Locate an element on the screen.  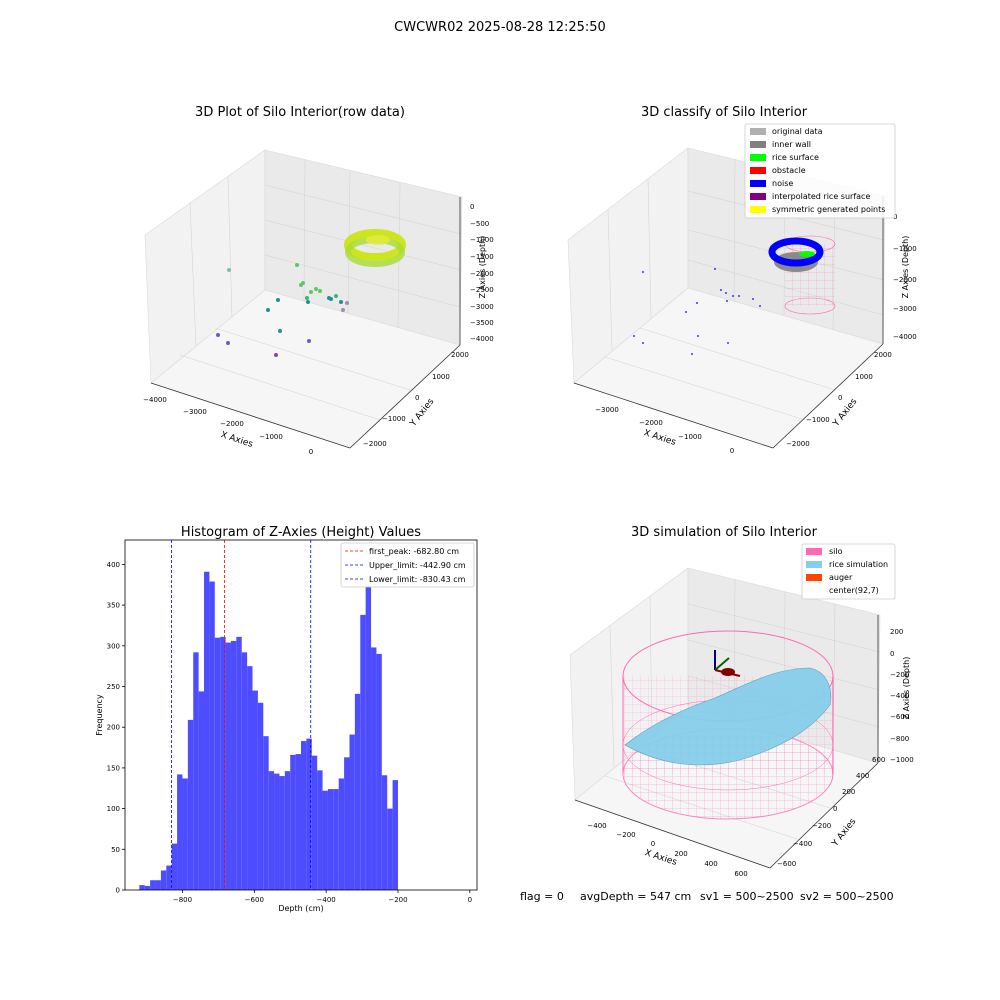
y-axis-label: Frequency is located at coordinates (99, 715).